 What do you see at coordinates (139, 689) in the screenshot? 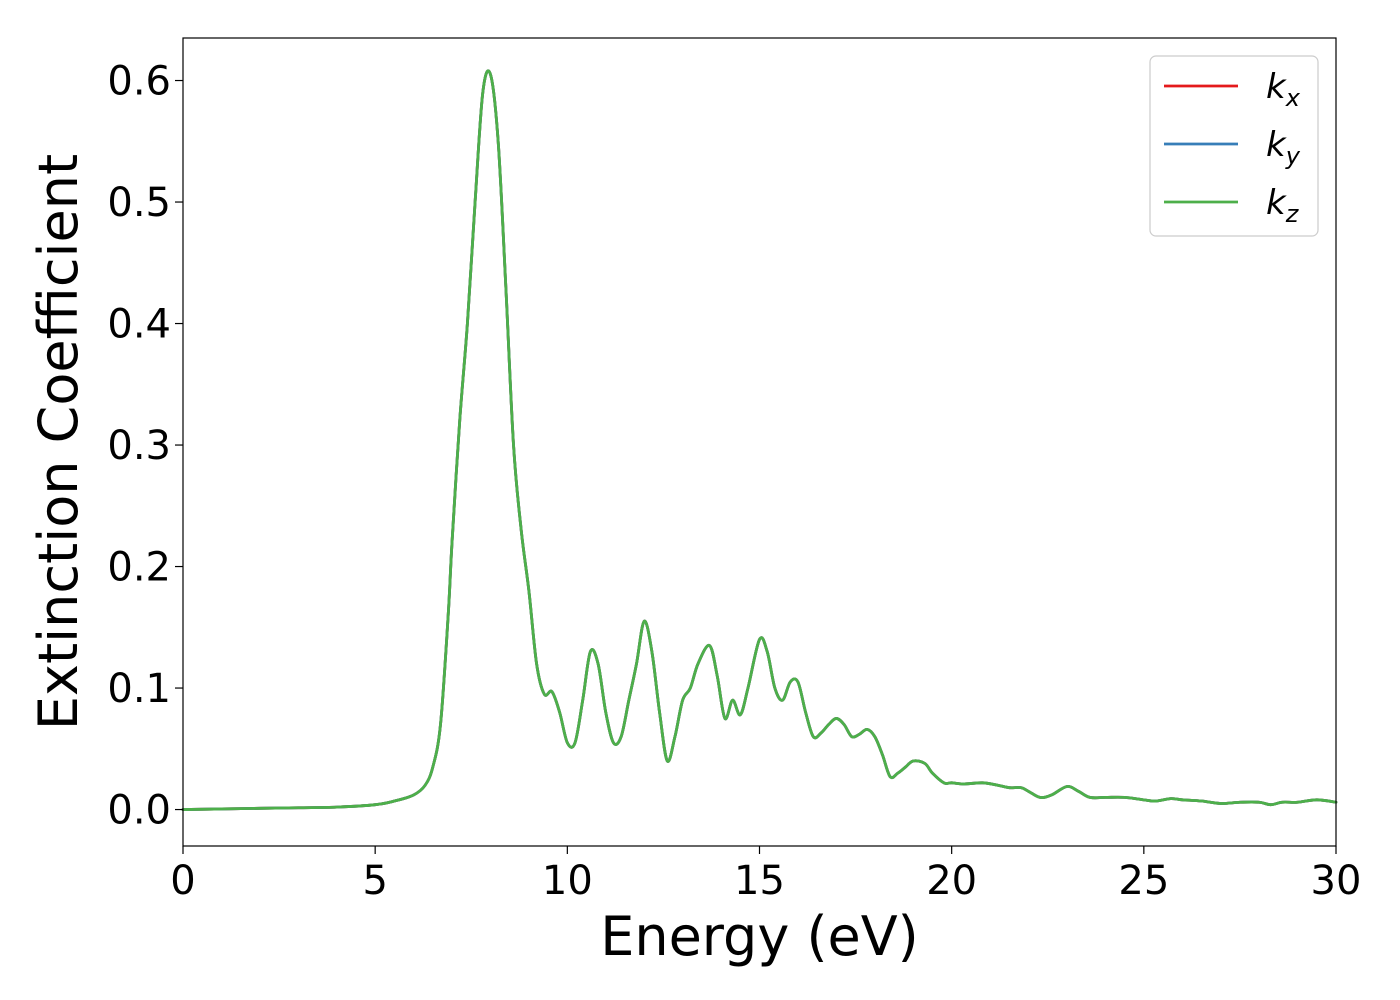
I see `y-tick-label: 0.1` at bounding box center [139, 689].